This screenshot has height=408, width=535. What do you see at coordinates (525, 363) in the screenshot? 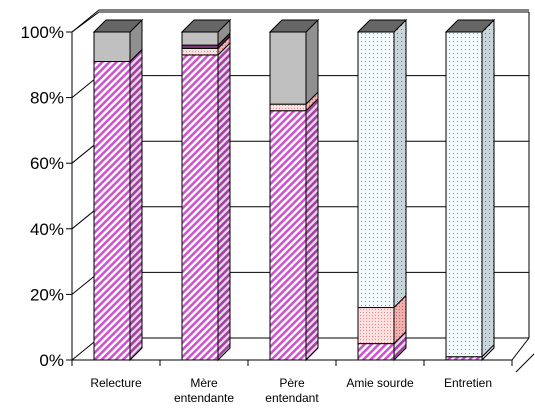
I see `floor-right-diagonal` at bounding box center [525, 363].